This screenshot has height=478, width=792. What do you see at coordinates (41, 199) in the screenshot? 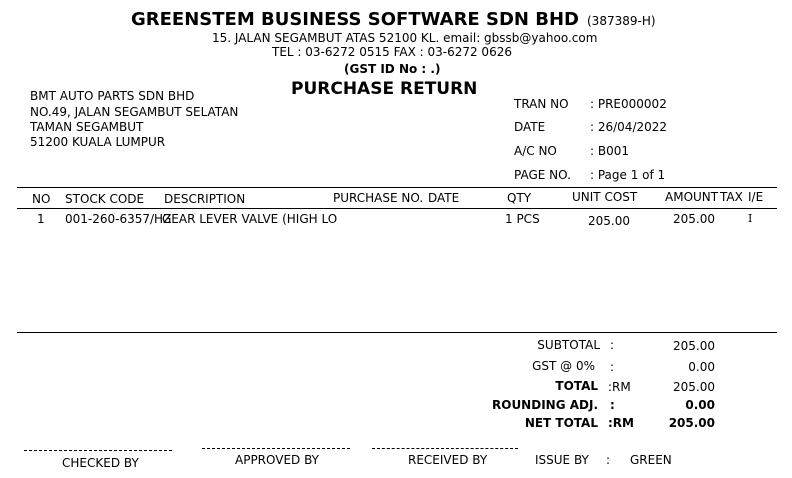
I see `col-no: NO` at bounding box center [41, 199].